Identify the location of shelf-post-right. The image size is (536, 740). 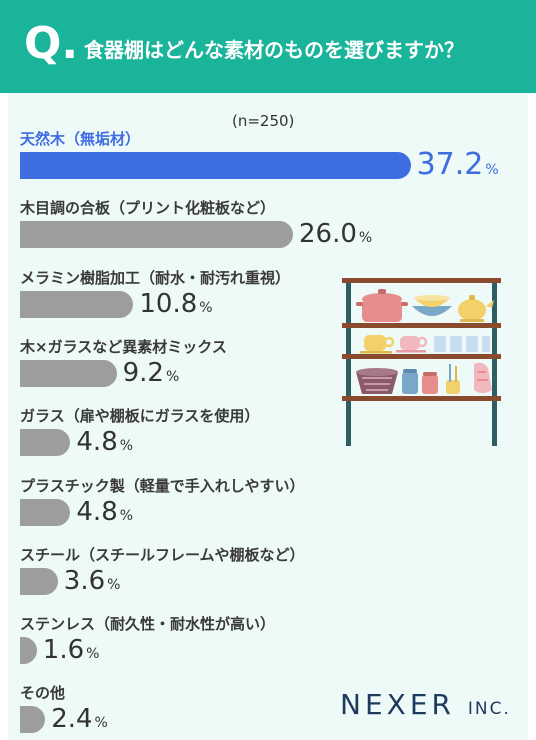
(494, 362).